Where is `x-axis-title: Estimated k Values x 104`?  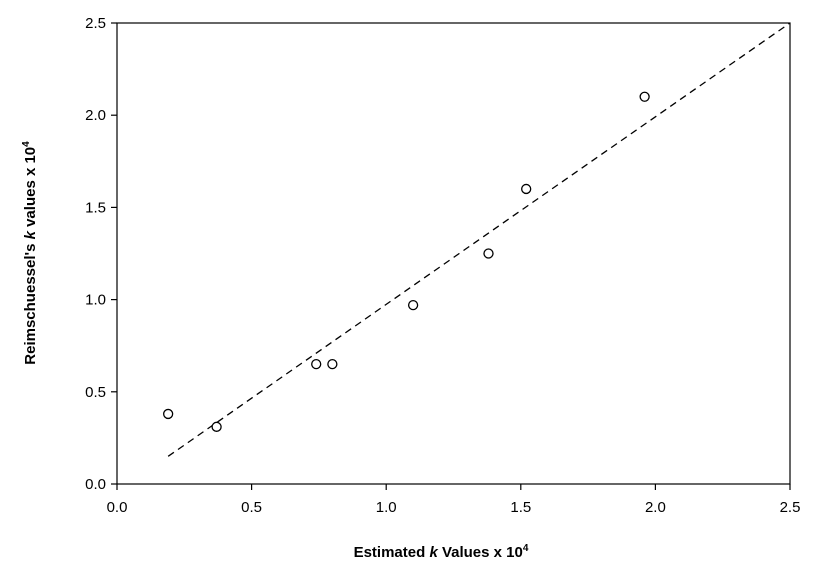 x-axis-title: Estimated k Values x 104 is located at coordinates (441, 552).